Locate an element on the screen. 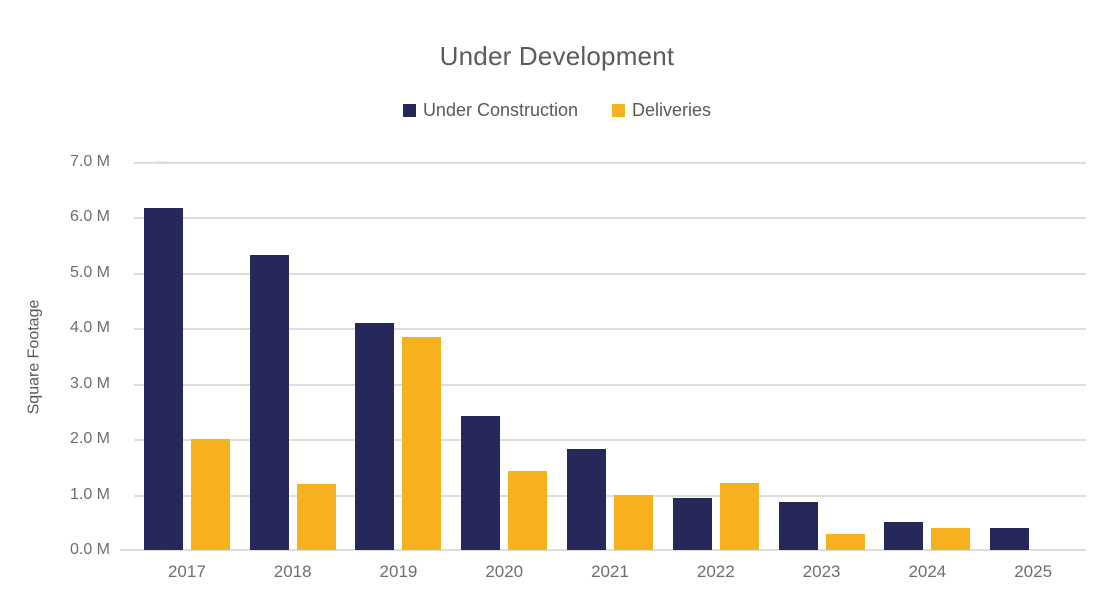  bar-group-2022 is located at coordinates (716, 356).